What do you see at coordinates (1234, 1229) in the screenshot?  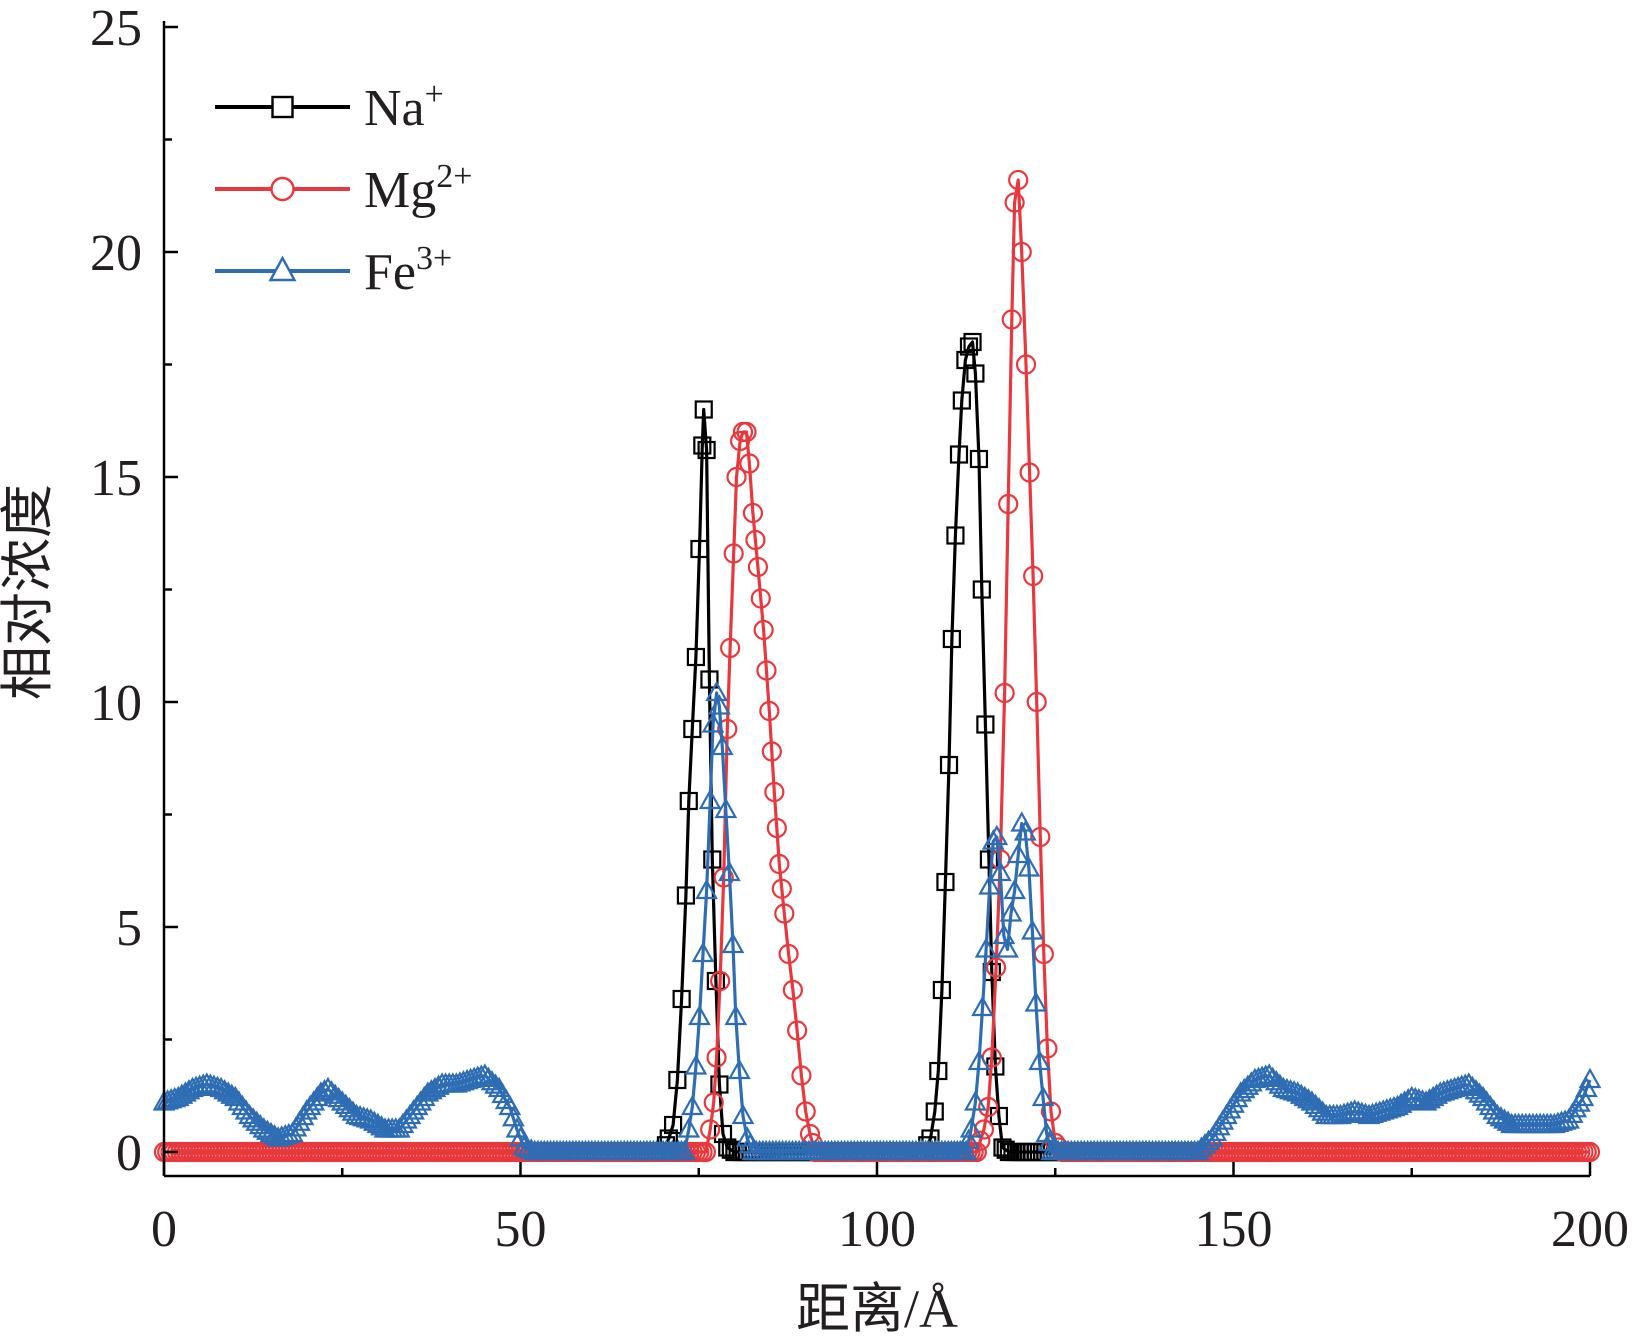 I see `x-tick-label: 150` at bounding box center [1234, 1229].